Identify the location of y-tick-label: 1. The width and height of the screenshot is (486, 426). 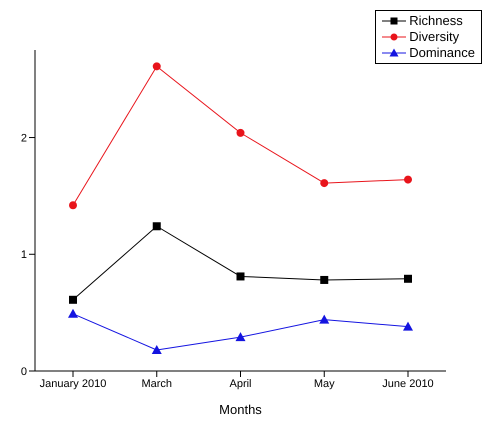
(23, 255).